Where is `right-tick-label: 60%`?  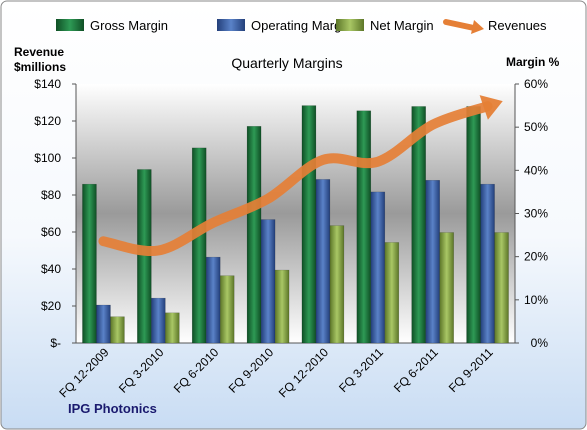
right-tick-label: 60% is located at coordinates (536, 84).